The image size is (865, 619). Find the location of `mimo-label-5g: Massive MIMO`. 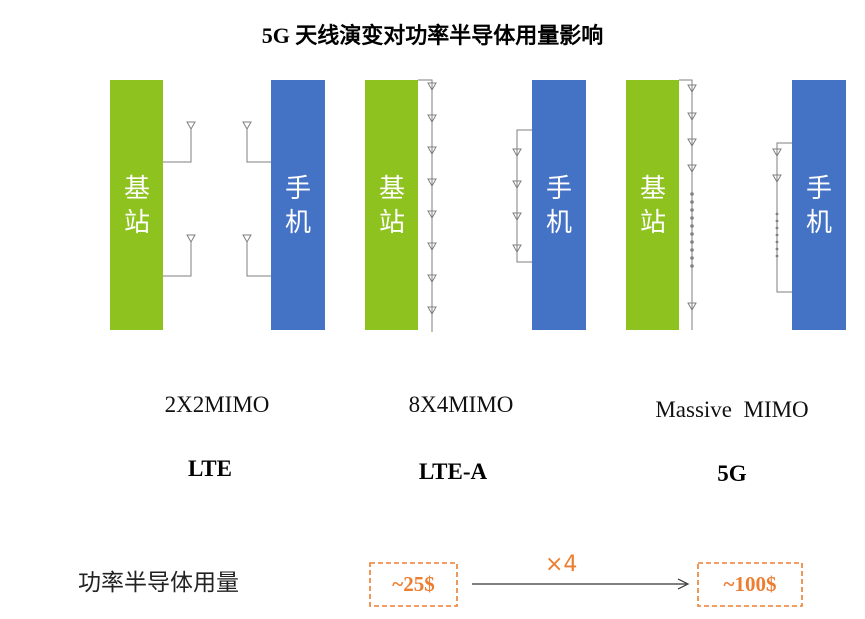

mimo-label-5g: Massive MIMO is located at coordinates (732, 409).